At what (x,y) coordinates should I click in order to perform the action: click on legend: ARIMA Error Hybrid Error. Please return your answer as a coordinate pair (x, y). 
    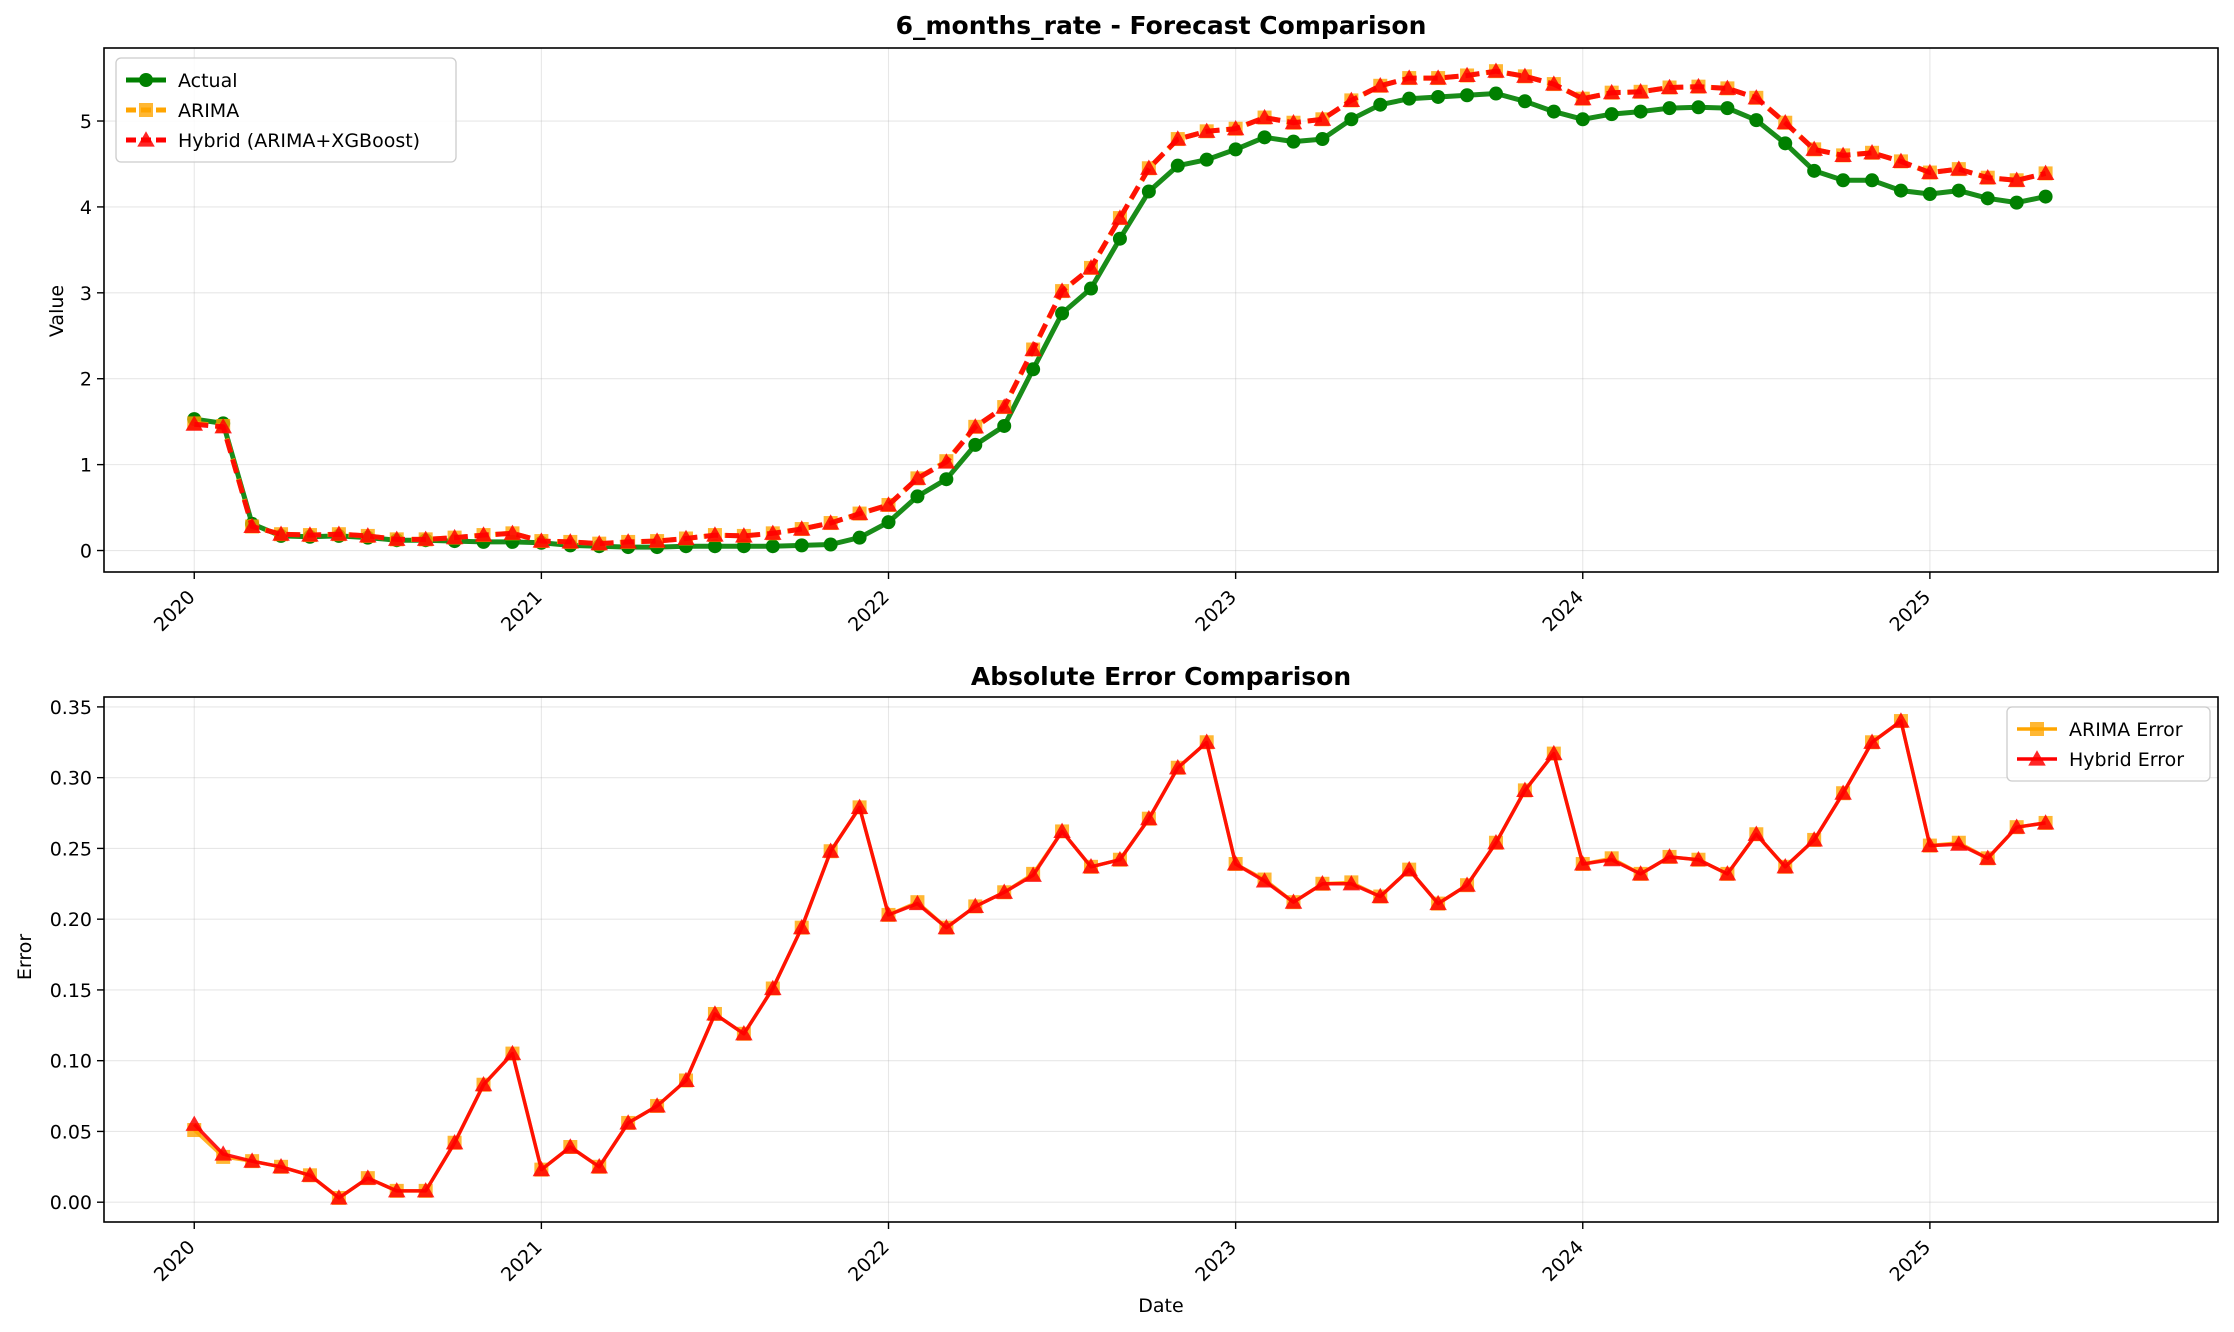
    Looking at the image, I should click on (2108, 744).